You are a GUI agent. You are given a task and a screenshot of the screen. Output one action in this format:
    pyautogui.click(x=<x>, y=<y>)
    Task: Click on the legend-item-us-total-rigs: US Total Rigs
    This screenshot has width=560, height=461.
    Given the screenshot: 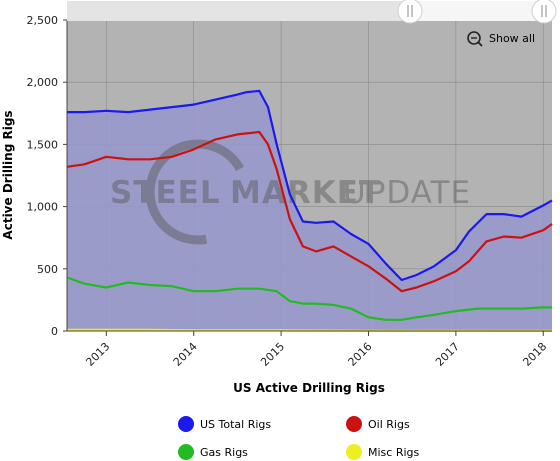 What is the action you would take?
    pyautogui.click(x=224, y=424)
    